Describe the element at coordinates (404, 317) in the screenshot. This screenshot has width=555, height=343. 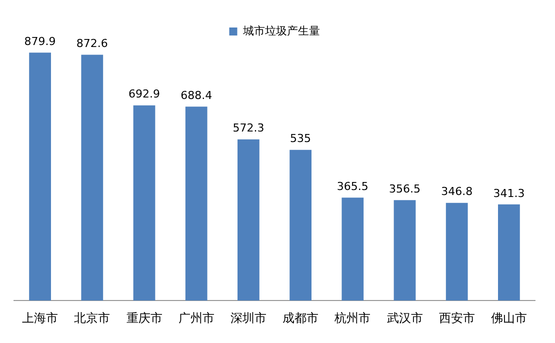
I see `x-tick-label: 武汉市` at that location.